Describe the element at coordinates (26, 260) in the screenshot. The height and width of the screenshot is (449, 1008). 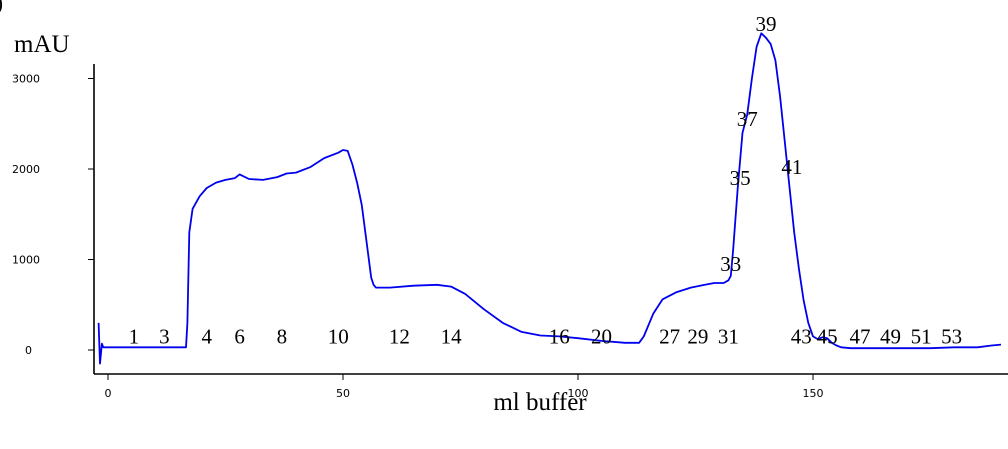
I see `y-tick-label: 1000` at that location.